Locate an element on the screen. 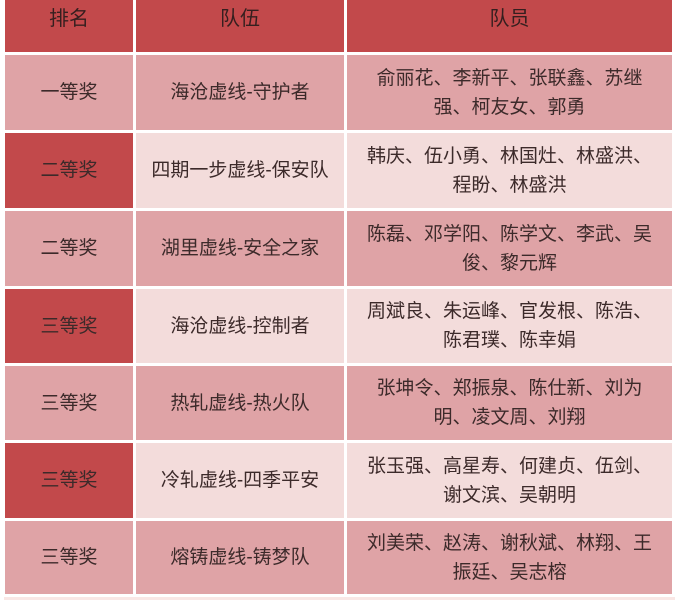  rank-cell-row-3: 二等奖 is located at coordinates (69, 248).